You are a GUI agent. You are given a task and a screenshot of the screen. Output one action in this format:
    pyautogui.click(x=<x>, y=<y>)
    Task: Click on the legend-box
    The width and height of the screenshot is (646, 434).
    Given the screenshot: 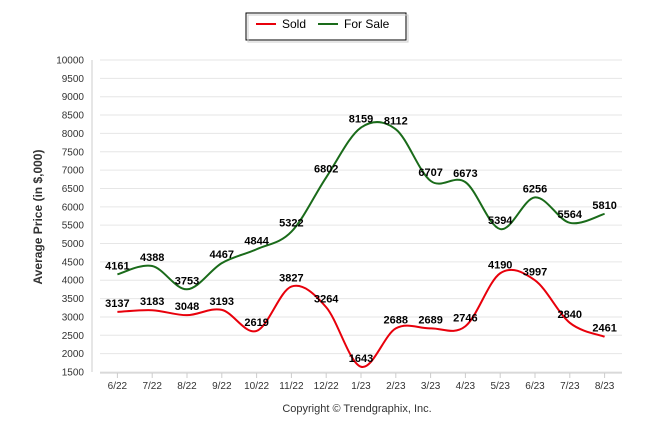 What is the action you would take?
    pyautogui.click(x=326, y=26)
    